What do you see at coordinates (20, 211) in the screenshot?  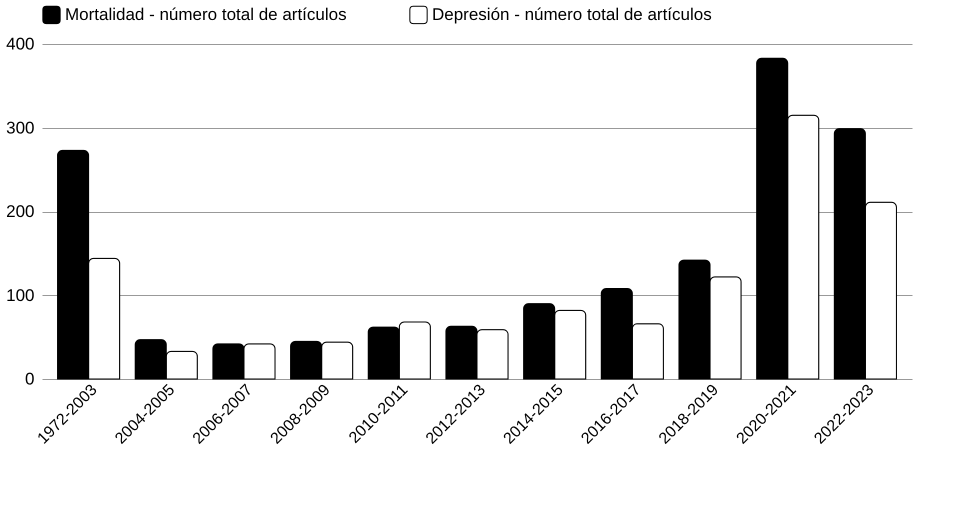 I see `y-tick-label: 200` at bounding box center [20, 211].